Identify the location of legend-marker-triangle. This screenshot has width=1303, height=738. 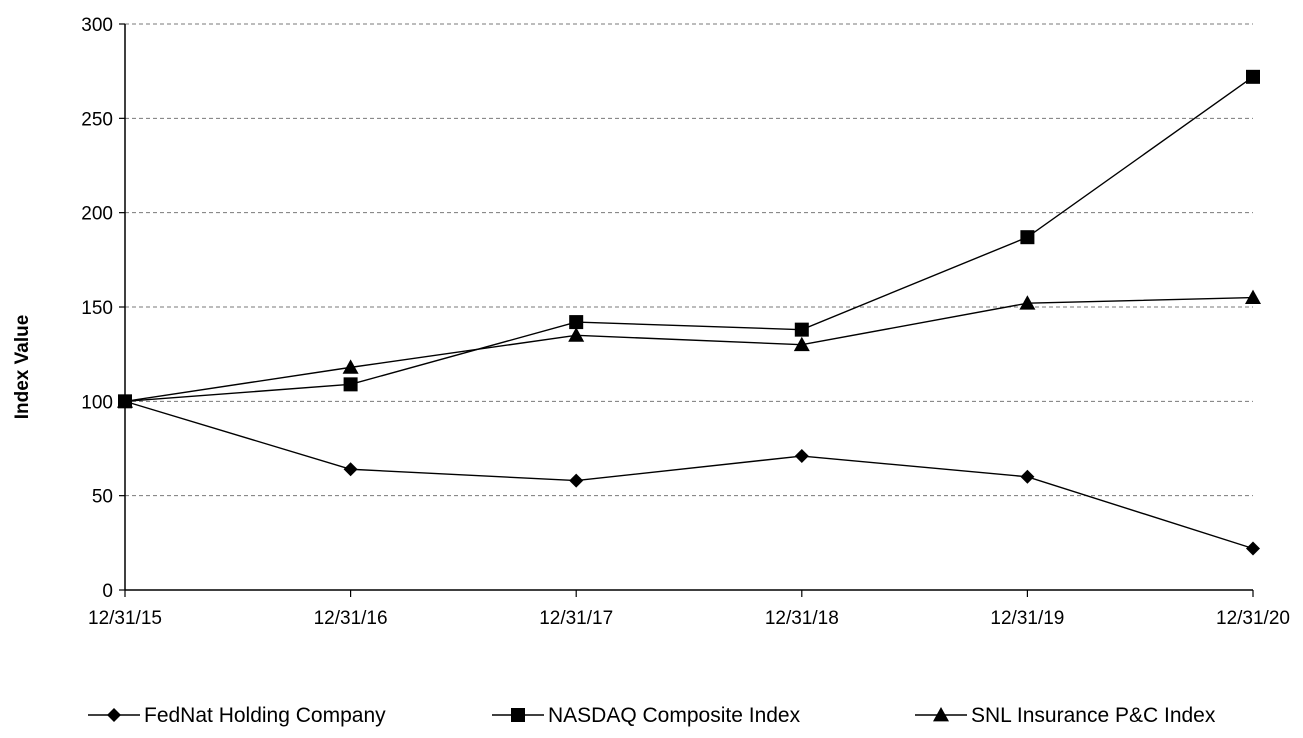
(941, 714).